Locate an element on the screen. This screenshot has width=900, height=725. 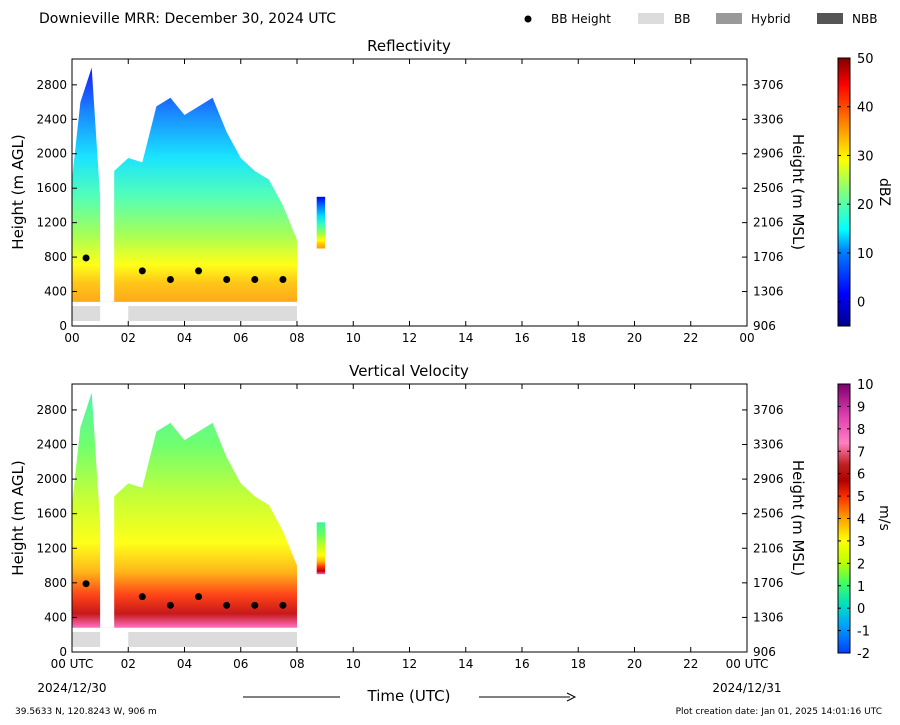
velocity-x-tick-label: 10 is located at coordinates (353, 664).